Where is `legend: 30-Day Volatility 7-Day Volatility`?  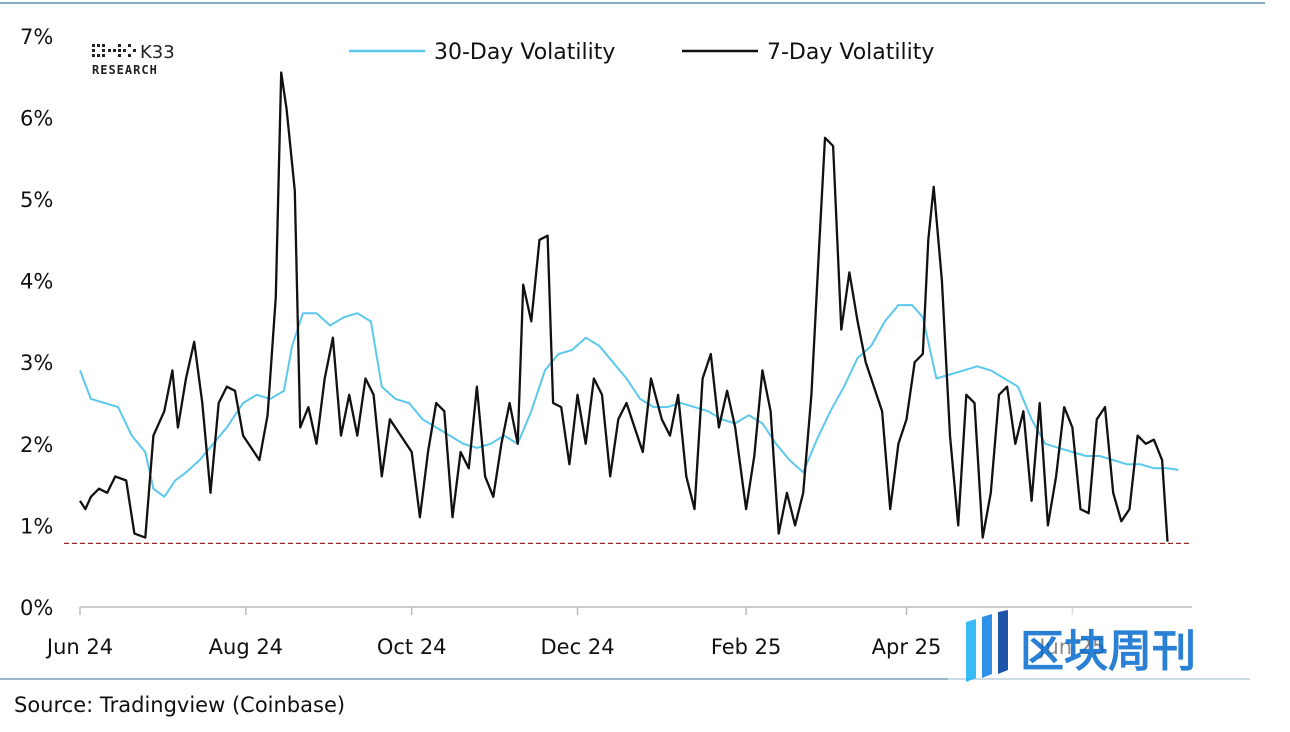
legend: 30-Day Volatility 7-Day Volatility is located at coordinates (641, 52).